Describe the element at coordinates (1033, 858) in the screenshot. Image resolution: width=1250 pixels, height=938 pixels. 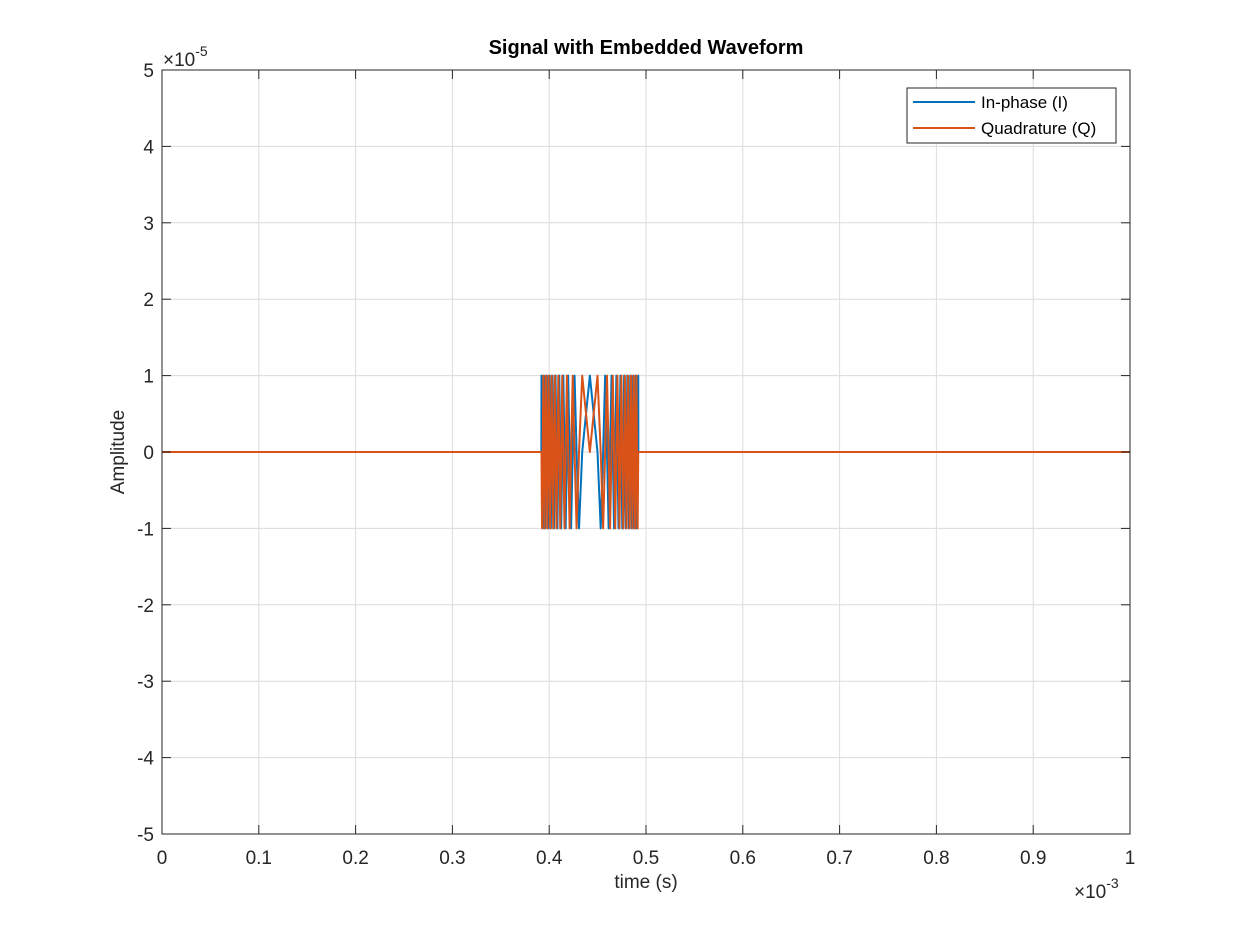
I see `x-tick-label: 0.9` at that location.